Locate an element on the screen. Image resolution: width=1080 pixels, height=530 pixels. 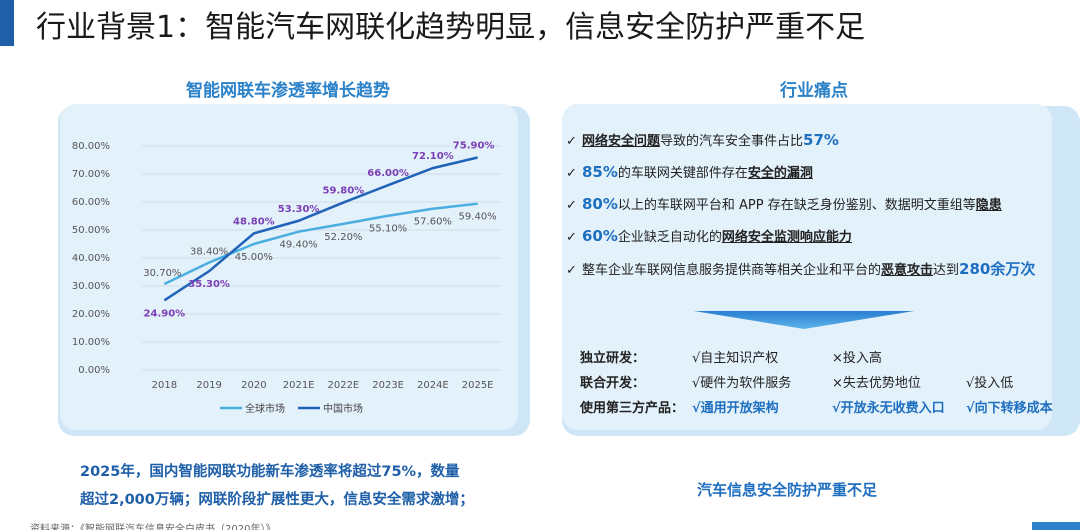
y-tick-label: 40.00% is located at coordinates (91, 258).